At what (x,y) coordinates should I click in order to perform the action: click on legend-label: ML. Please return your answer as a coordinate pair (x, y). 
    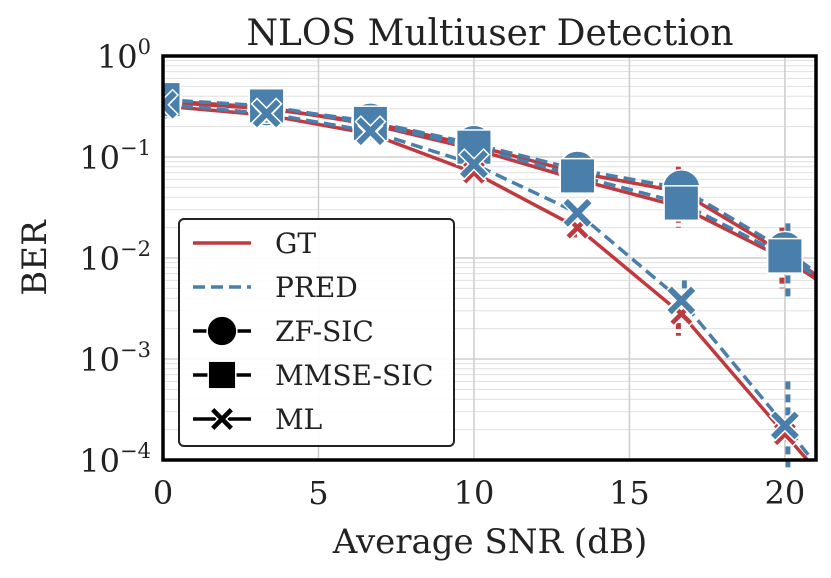
    Looking at the image, I should click on (298, 419).